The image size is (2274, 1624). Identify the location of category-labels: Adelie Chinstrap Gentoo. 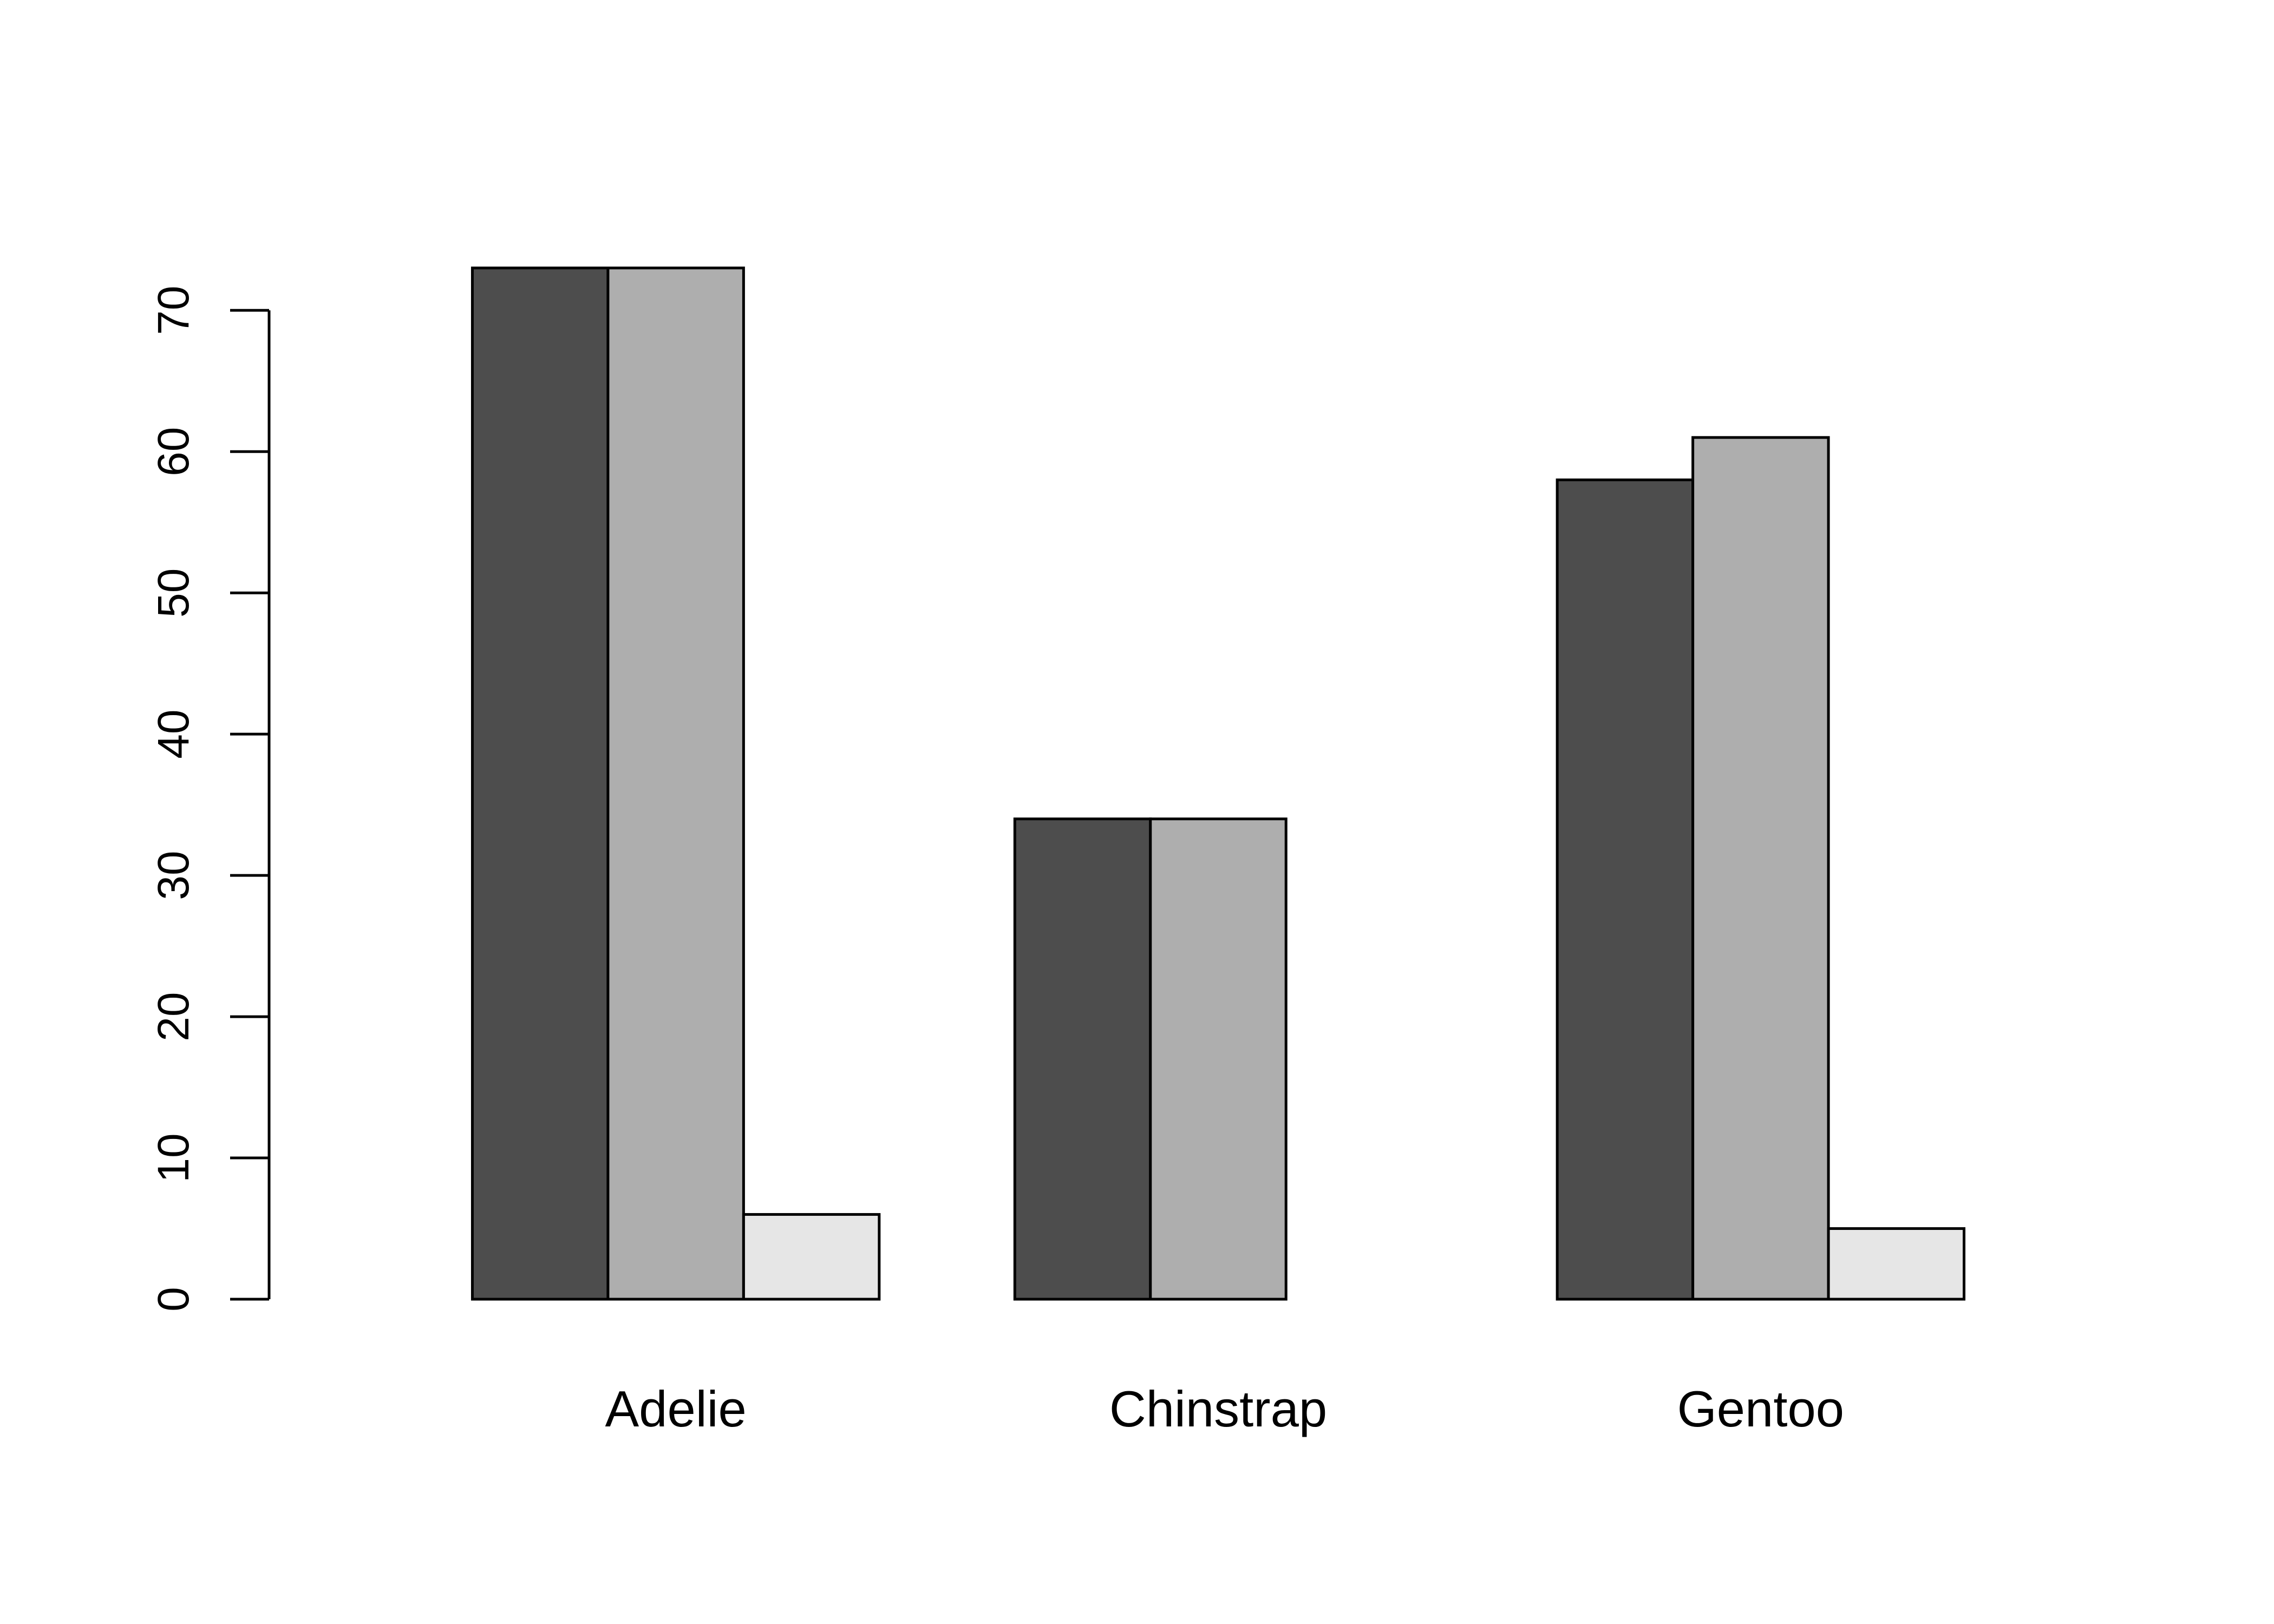
(1225, 1408).